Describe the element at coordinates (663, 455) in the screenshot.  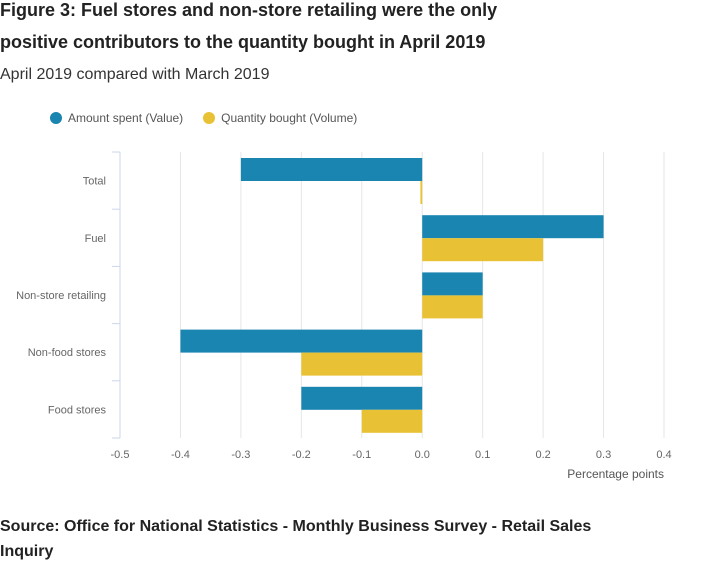
I see `x-tick-label: 0.4` at that location.